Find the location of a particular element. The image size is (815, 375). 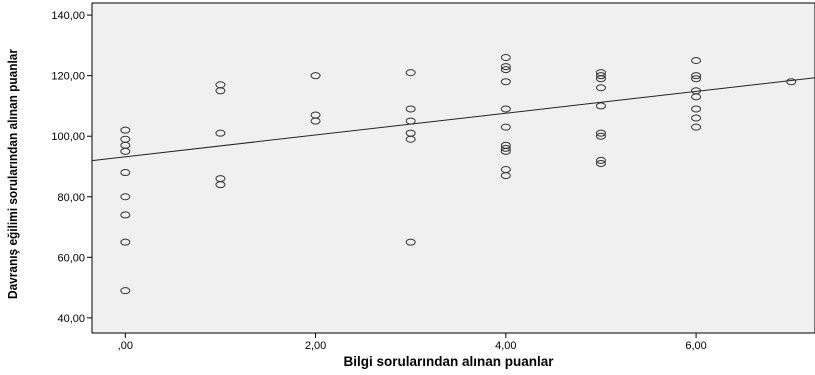

y-tick-label: 60,00 is located at coordinates (71, 258).